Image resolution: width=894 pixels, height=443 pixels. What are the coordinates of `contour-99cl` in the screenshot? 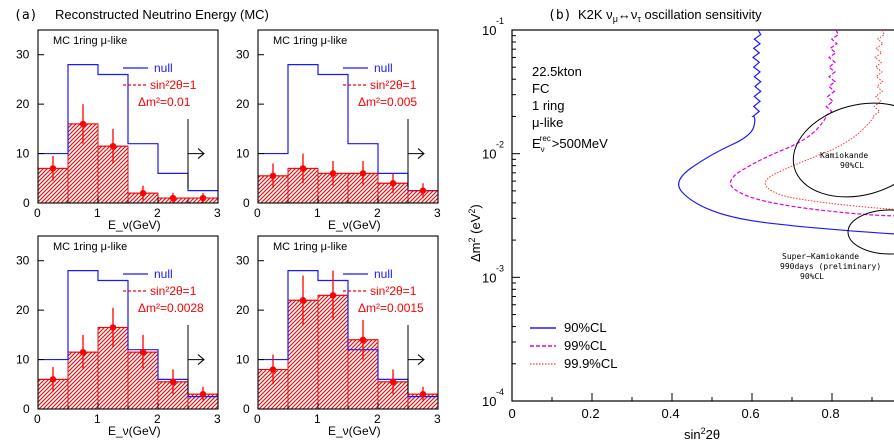 It's located at (811, 123).